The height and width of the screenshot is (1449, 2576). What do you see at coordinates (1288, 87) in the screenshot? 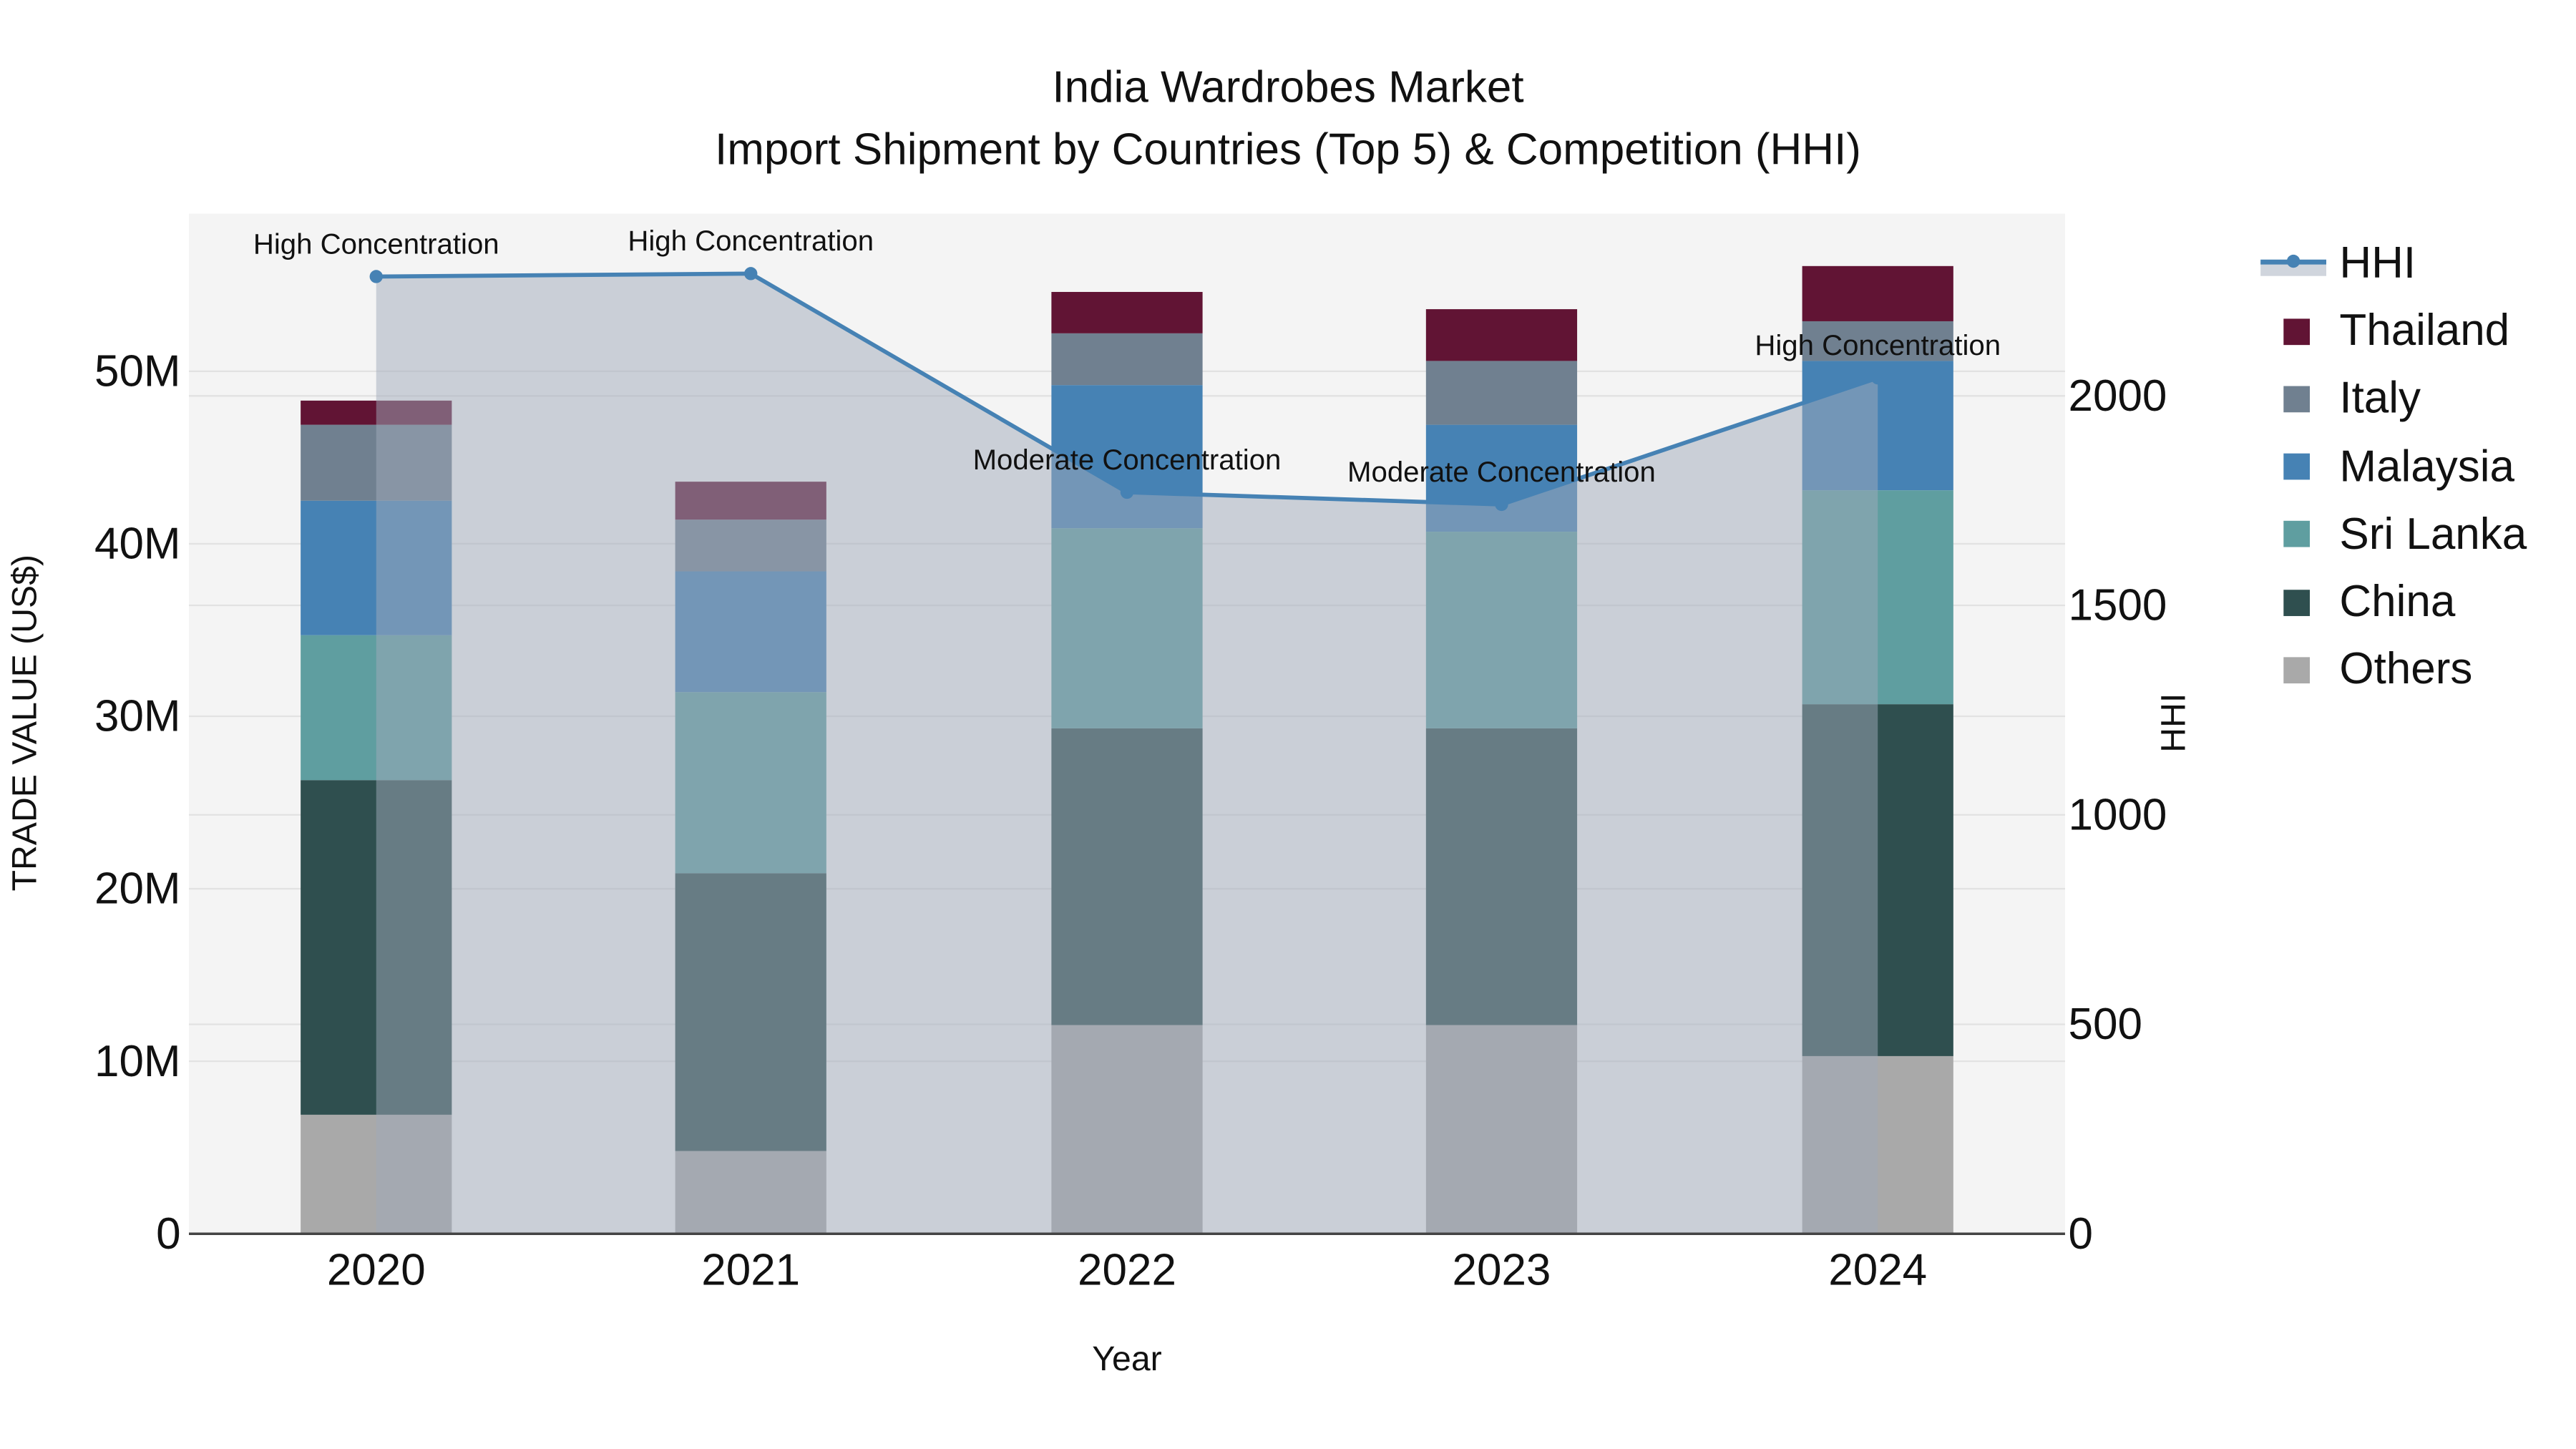
I see `chart-title: India Wardrobes Market` at bounding box center [1288, 87].